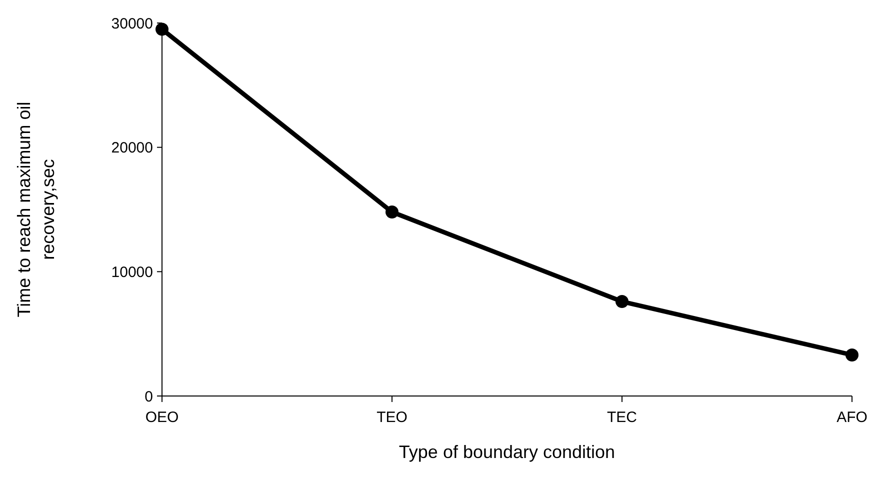 Image resolution: width=877 pixels, height=481 pixels. I want to click on y-tick-label: 10000, so click(132, 272).